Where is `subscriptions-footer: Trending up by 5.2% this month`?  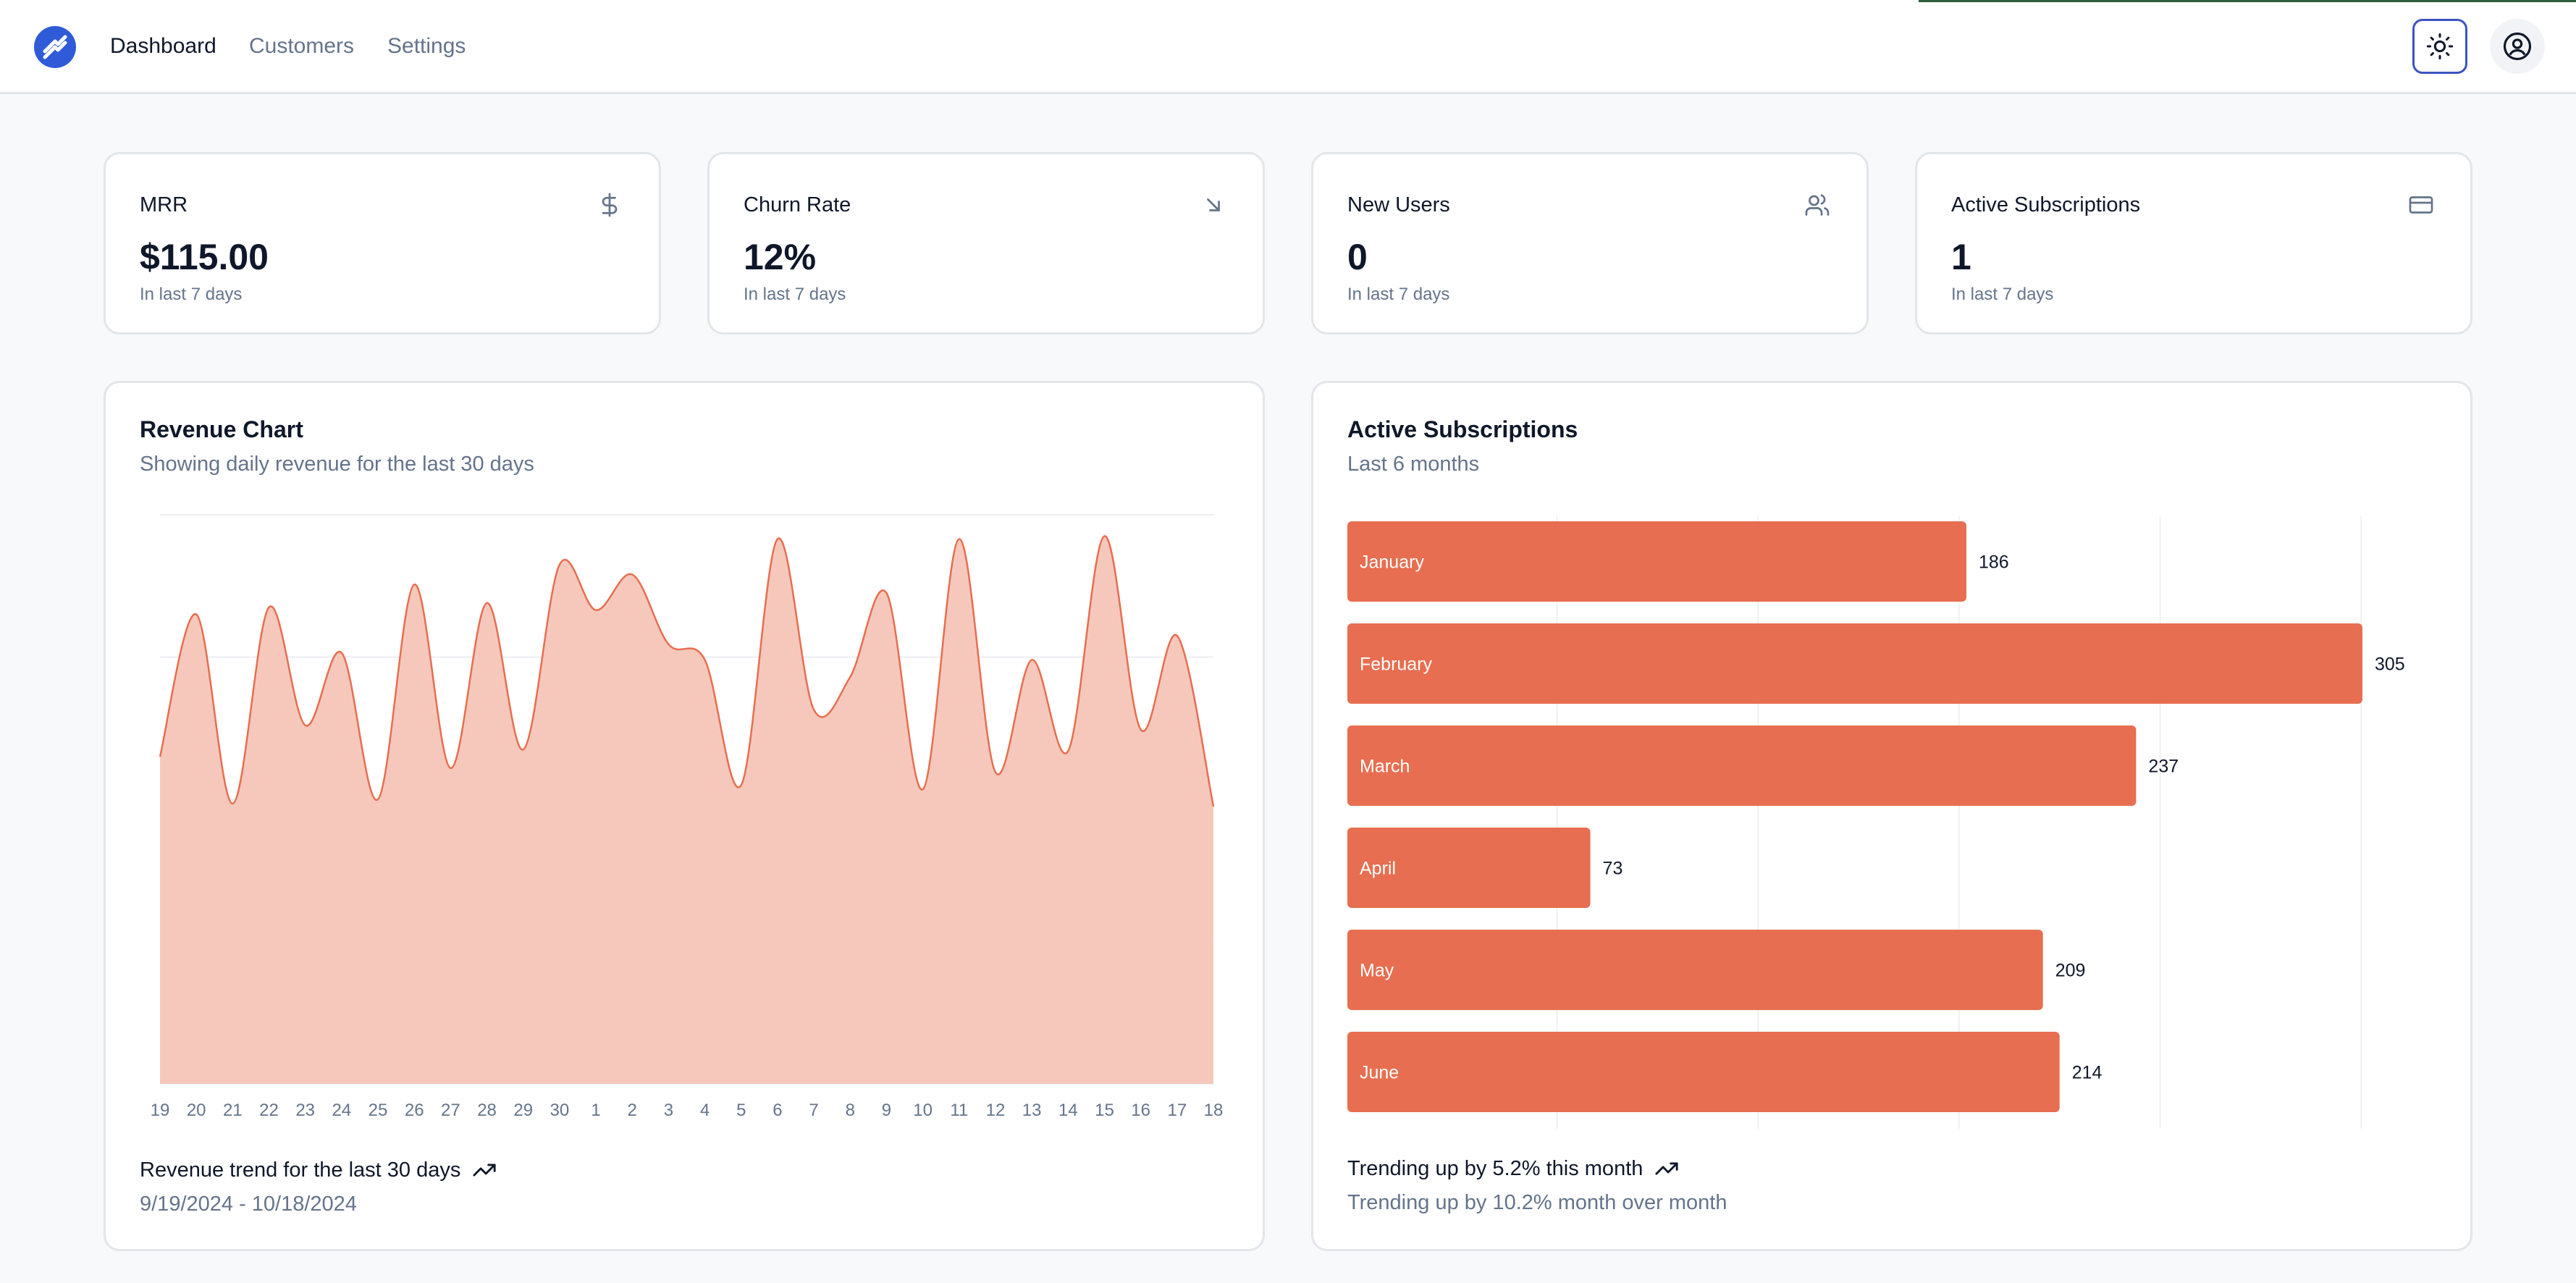
subscriptions-footer: Trending up by 5.2% this month is located at coordinates (1513, 1168).